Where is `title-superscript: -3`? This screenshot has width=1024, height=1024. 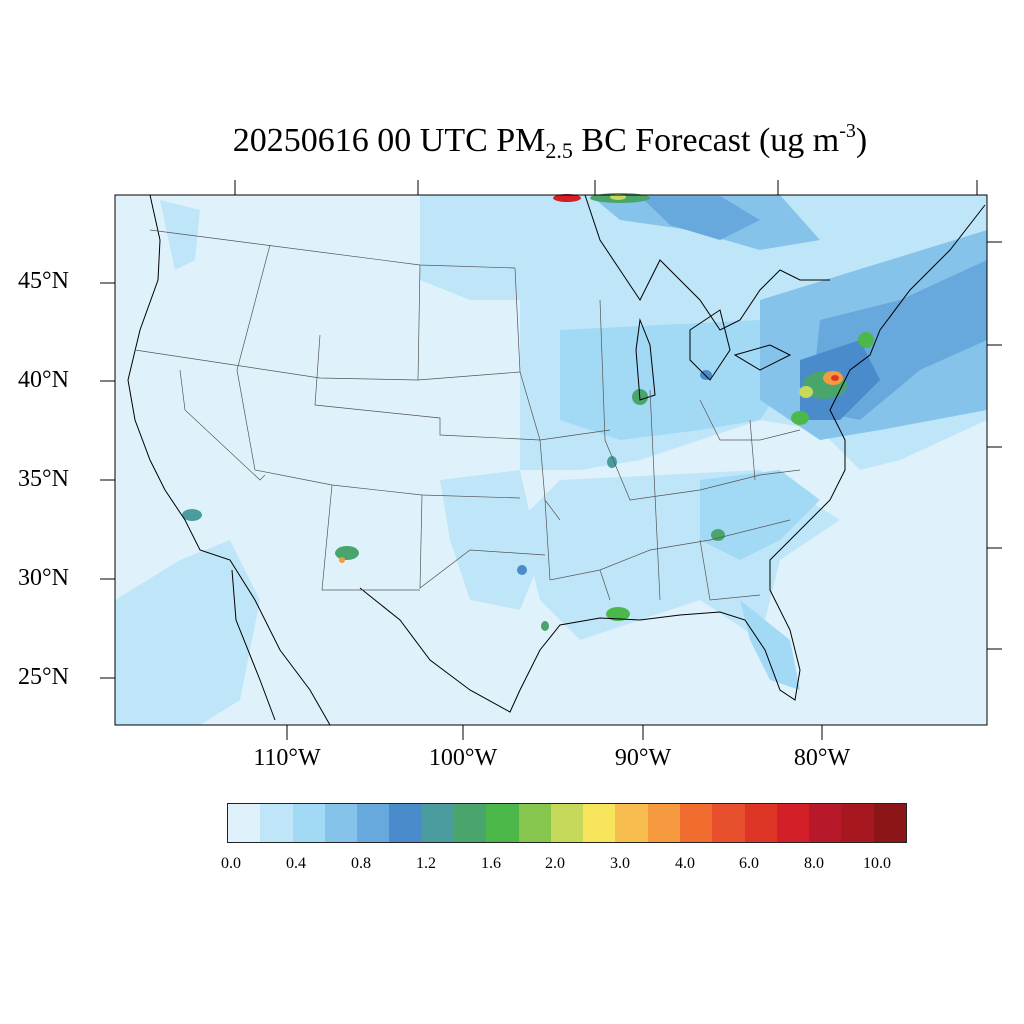 title-superscript: -3 is located at coordinates (847, 131).